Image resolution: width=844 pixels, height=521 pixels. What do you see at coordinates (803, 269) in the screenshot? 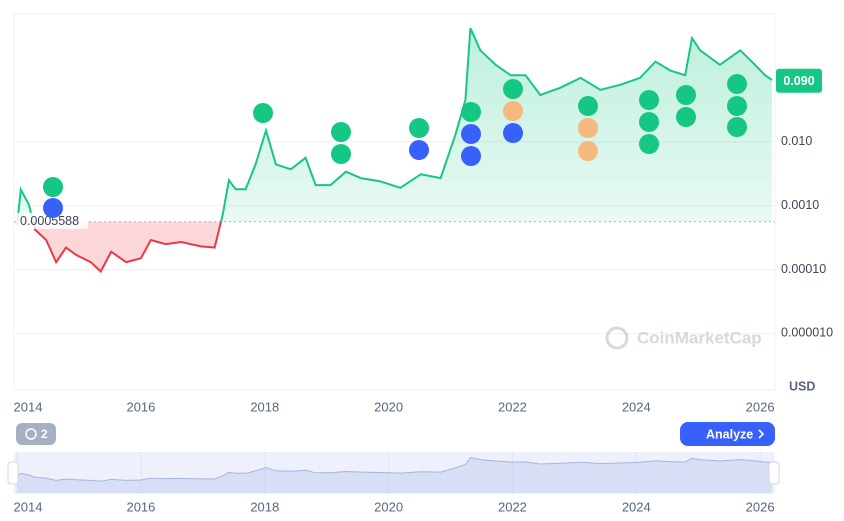
I see `y-tick-label: 0.00010` at bounding box center [803, 269].